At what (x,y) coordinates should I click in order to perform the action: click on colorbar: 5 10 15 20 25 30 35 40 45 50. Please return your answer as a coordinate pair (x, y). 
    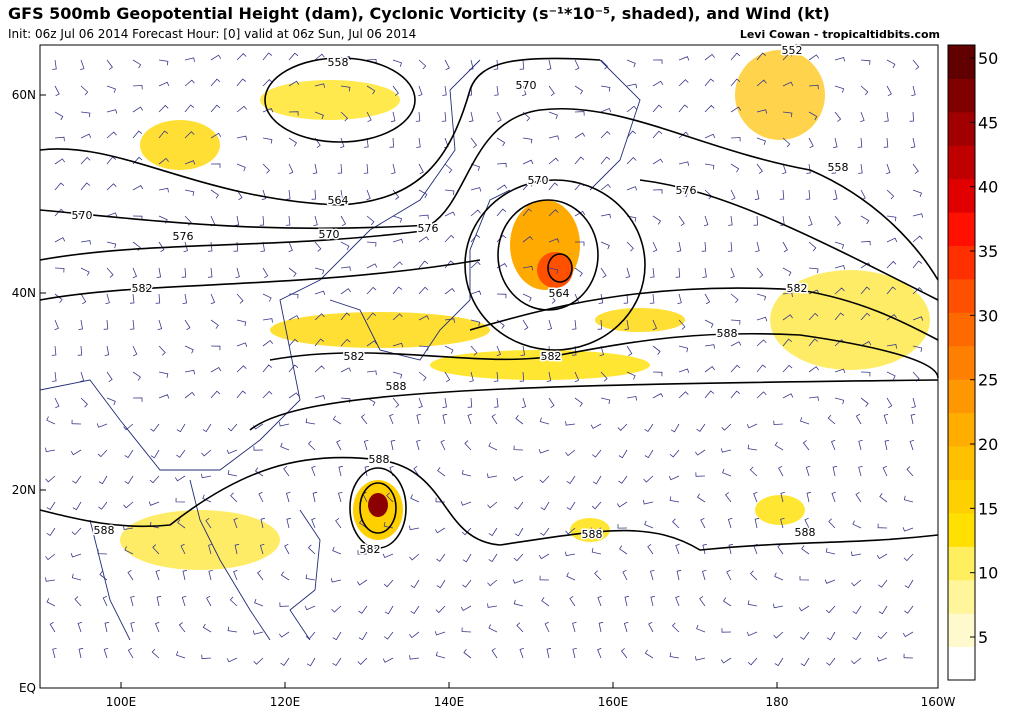
    Looking at the image, I should click on (972, 362).